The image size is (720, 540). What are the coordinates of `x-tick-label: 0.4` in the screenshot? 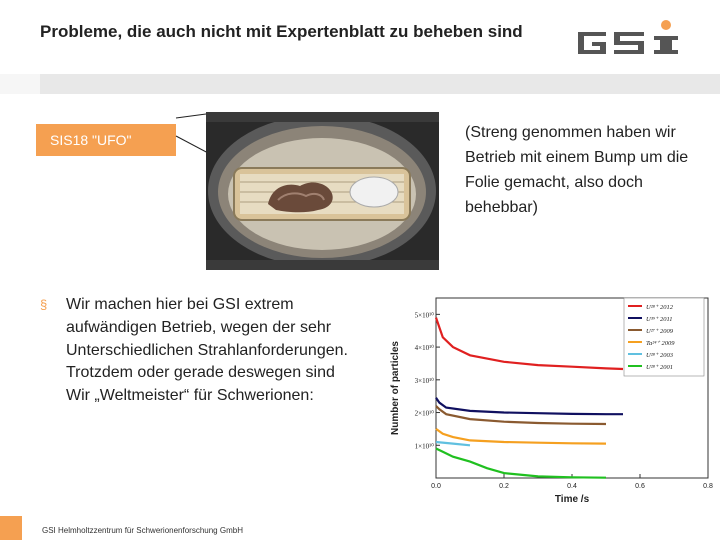 It's located at (572, 486).